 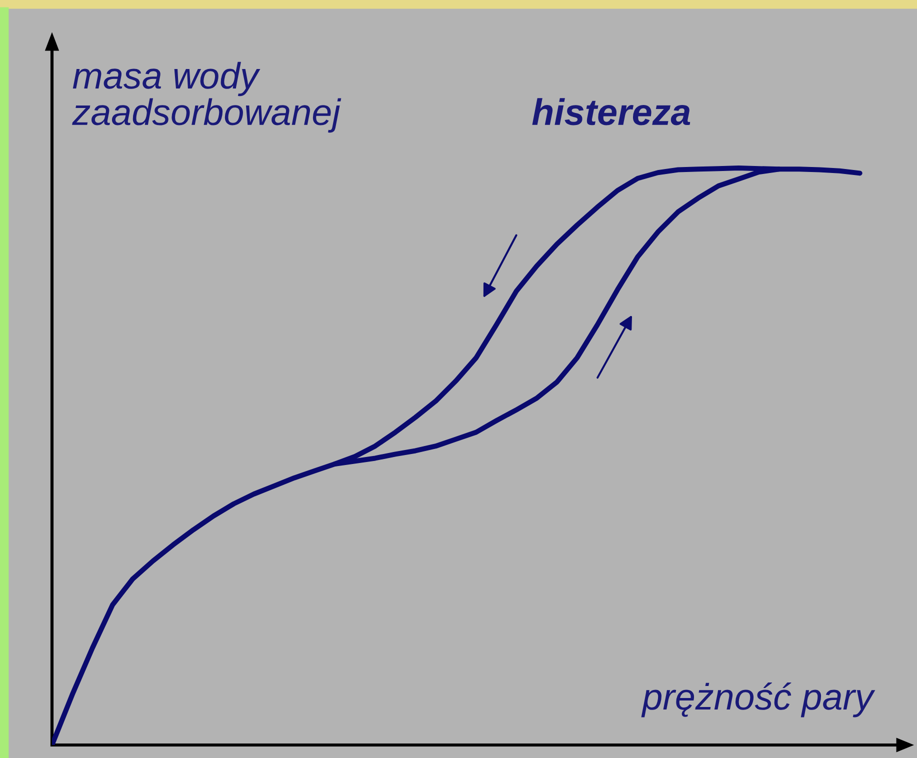 I want to click on text: histereza, so click(x=611, y=112).